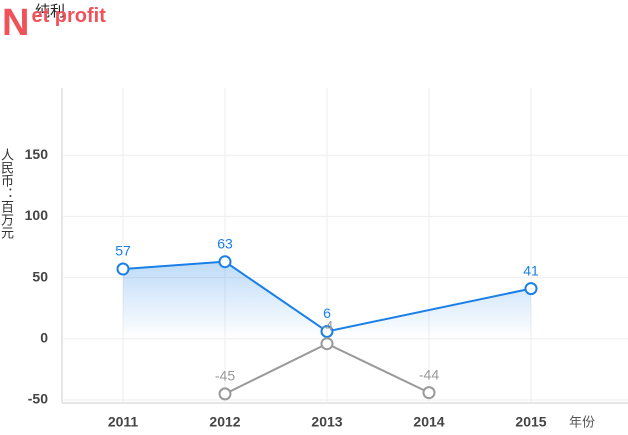 This screenshot has height=435, width=628. I want to click on y-tick-label: 100, so click(37, 215).